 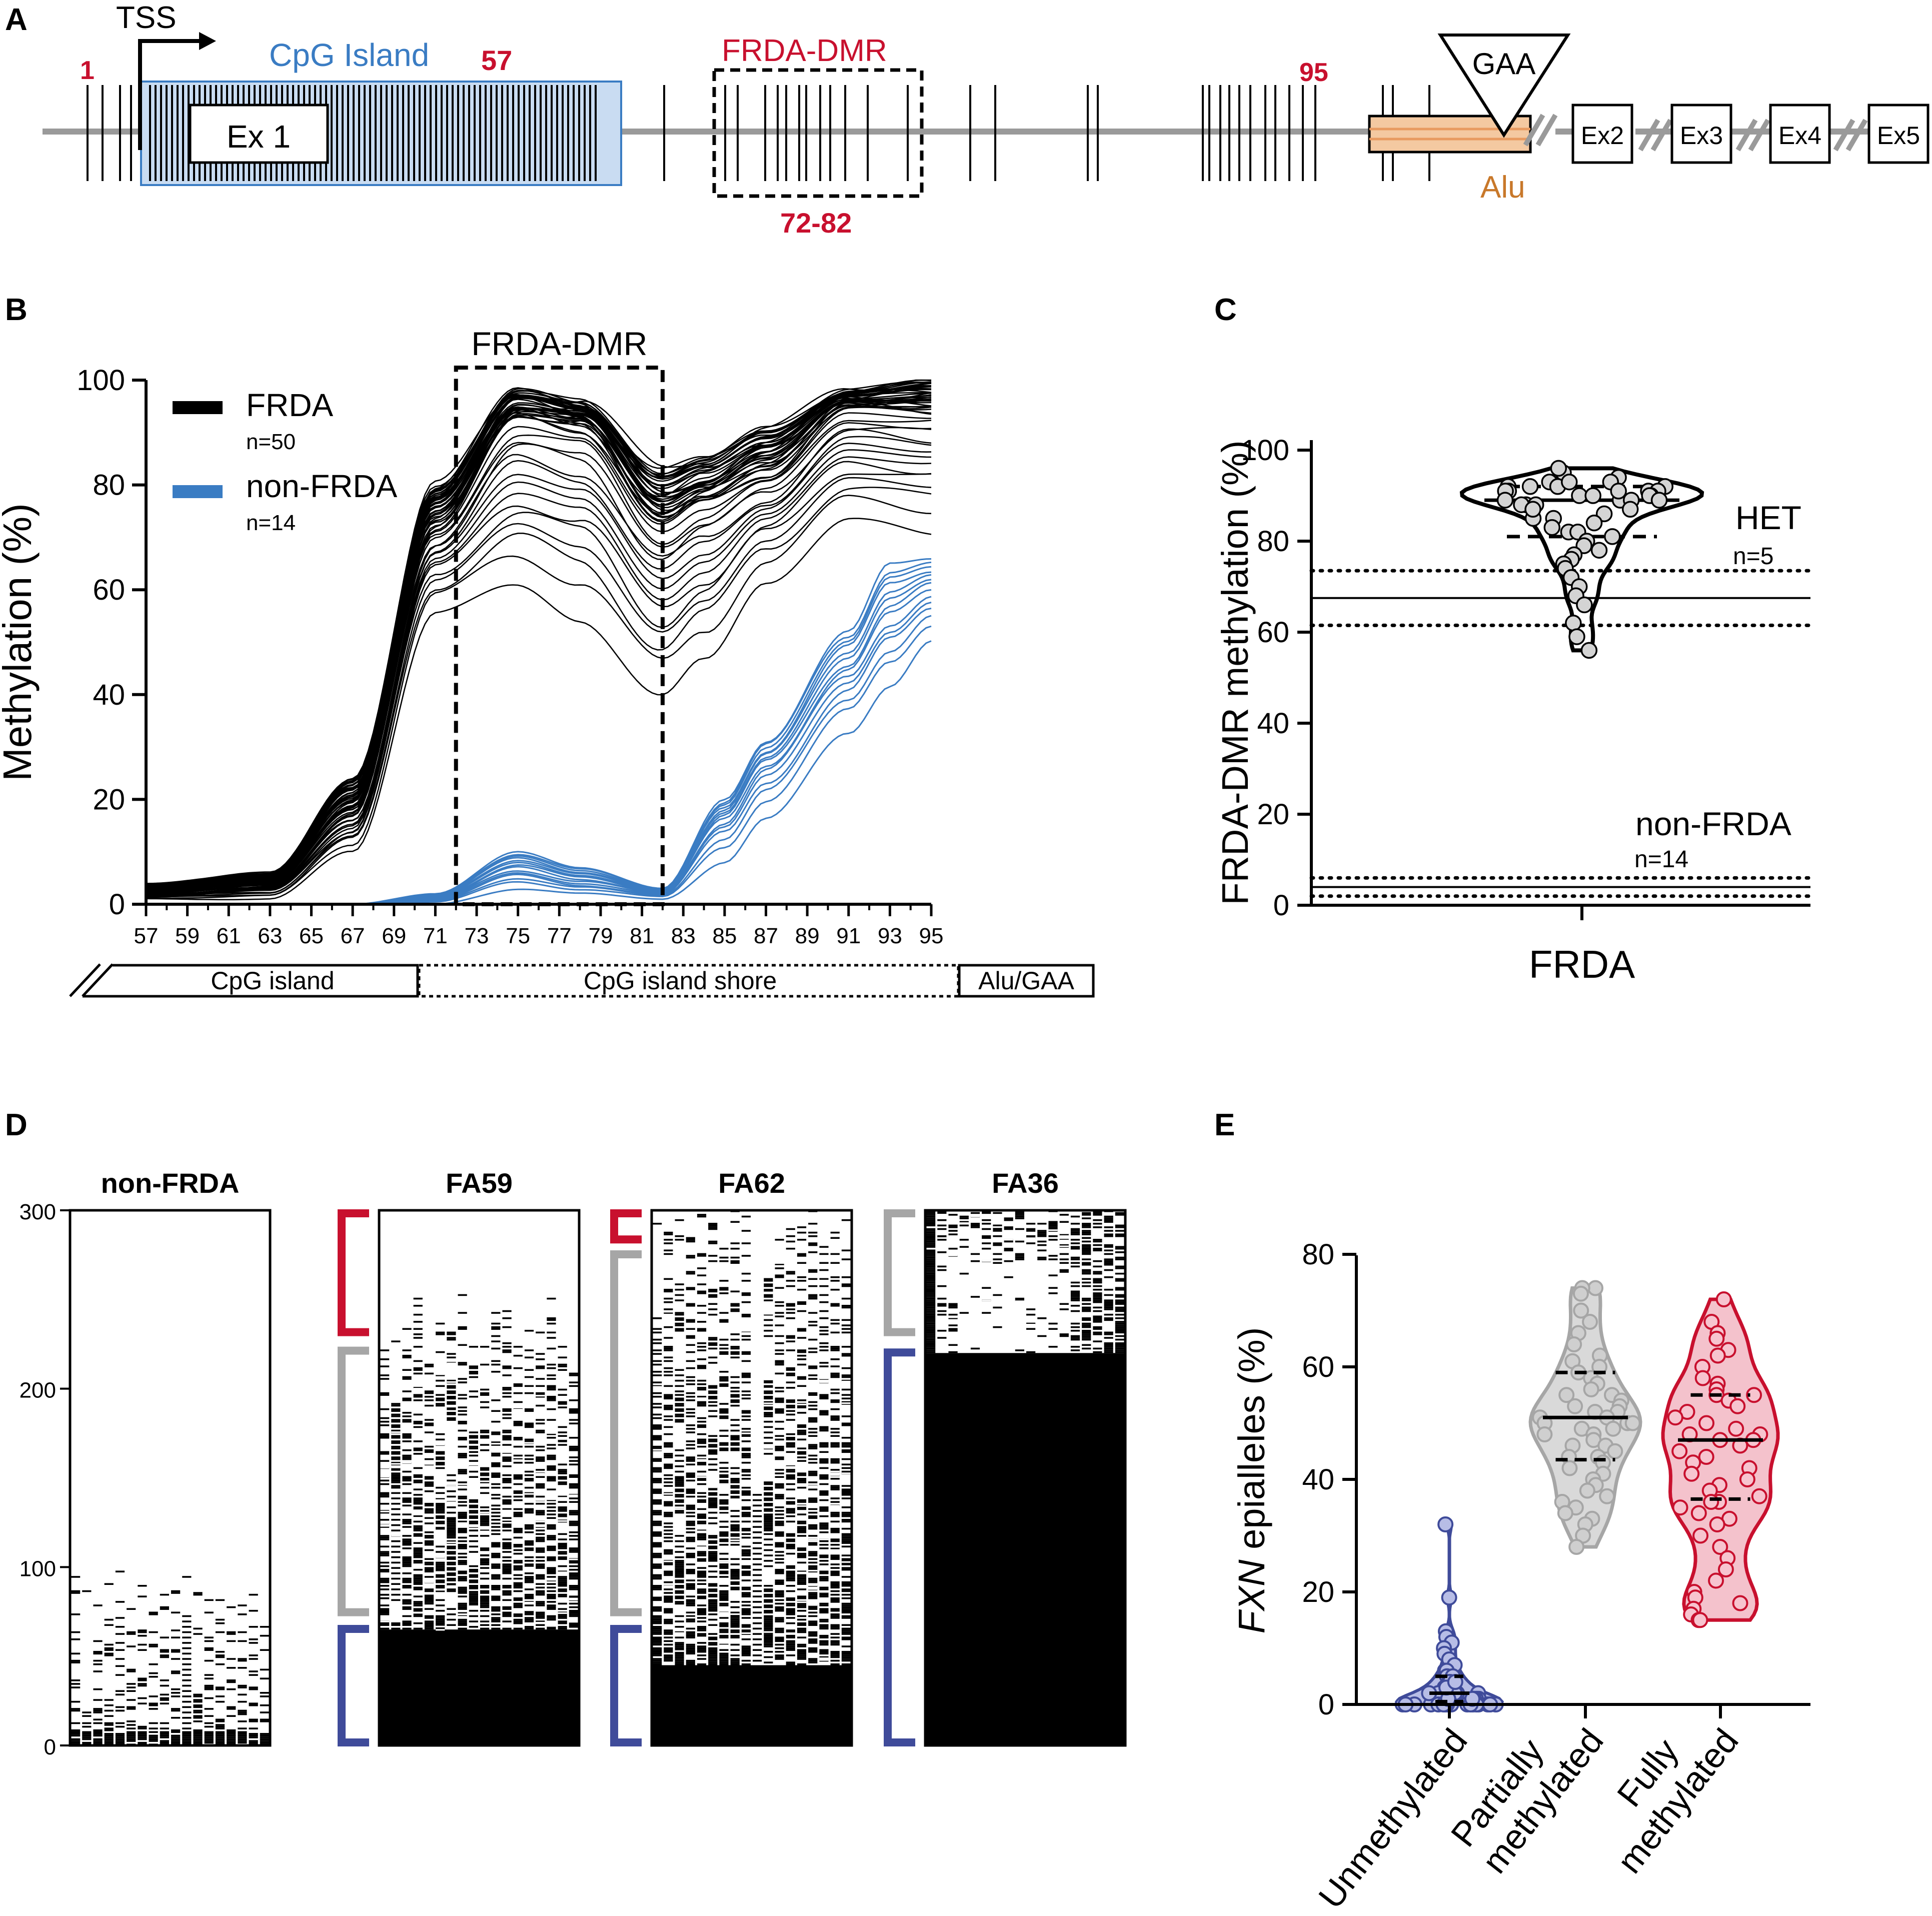 What do you see at coordinates (1273, 541) in the screenshot?
I see `c-y-tick-label: 80` at bounding box center [1273, 541].